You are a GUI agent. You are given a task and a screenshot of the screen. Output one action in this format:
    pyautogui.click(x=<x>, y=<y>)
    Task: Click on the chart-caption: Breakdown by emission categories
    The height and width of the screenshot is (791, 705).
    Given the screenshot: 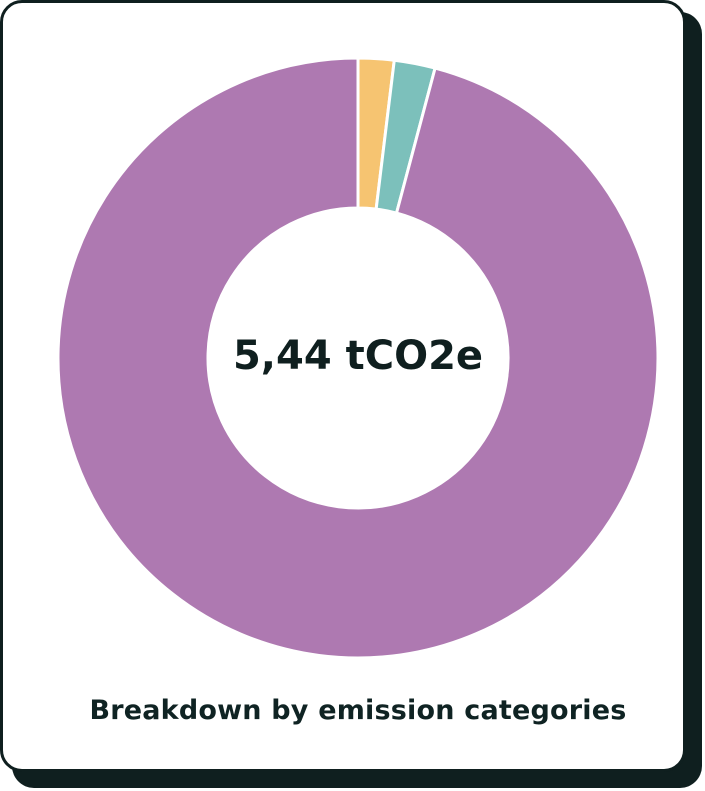 What is the action you would take?
    pyautogui.click(x=358, y=710)
    